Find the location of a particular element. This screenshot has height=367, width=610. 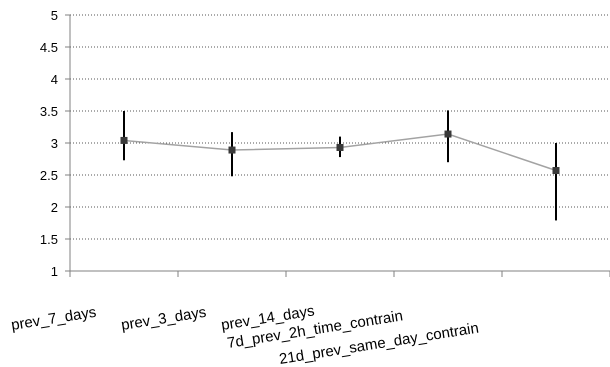

y-tick-label: 2.5 is located at coordinates (49, 175).